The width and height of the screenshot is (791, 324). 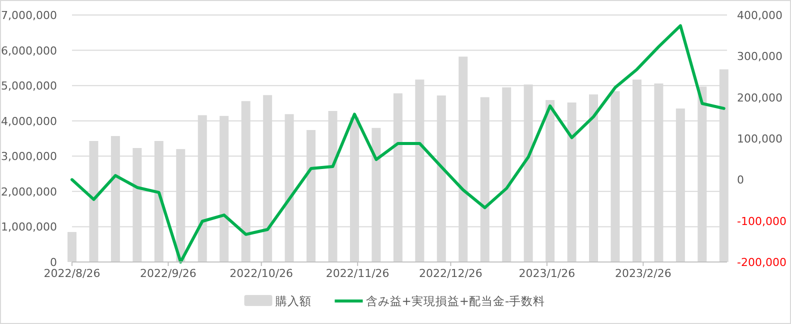 What do you see at coordinates (29, 51) in the screenshot?
I see `y-tick-label: 6,000,000` at bounding box center [29, 51].